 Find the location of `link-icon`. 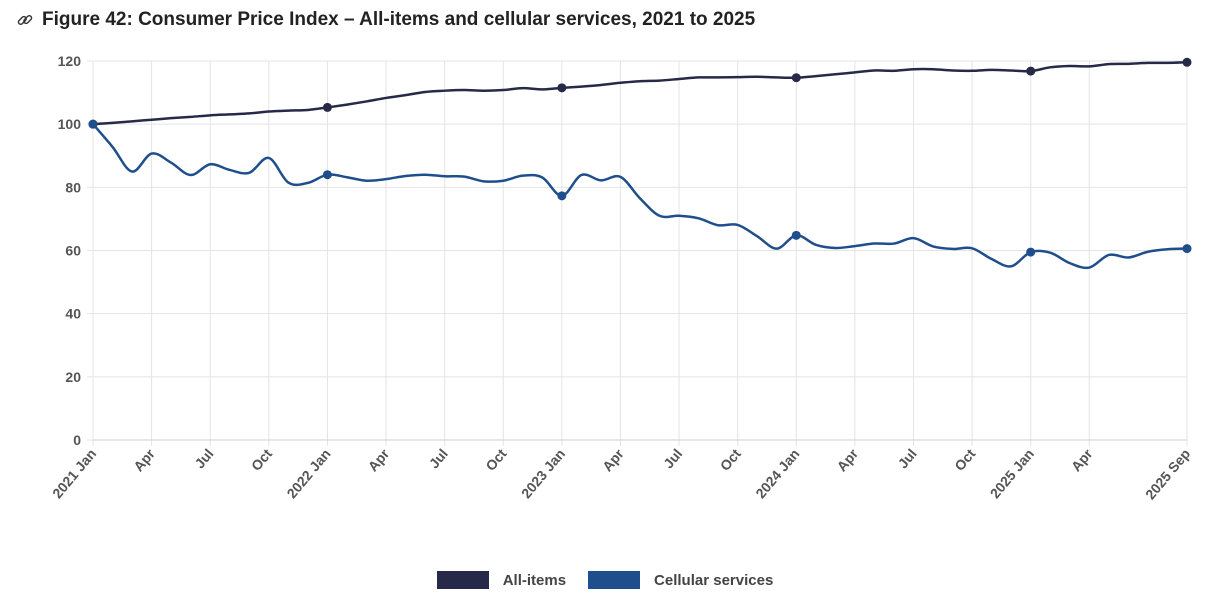

link-icon is located at coordinates (25, 20).